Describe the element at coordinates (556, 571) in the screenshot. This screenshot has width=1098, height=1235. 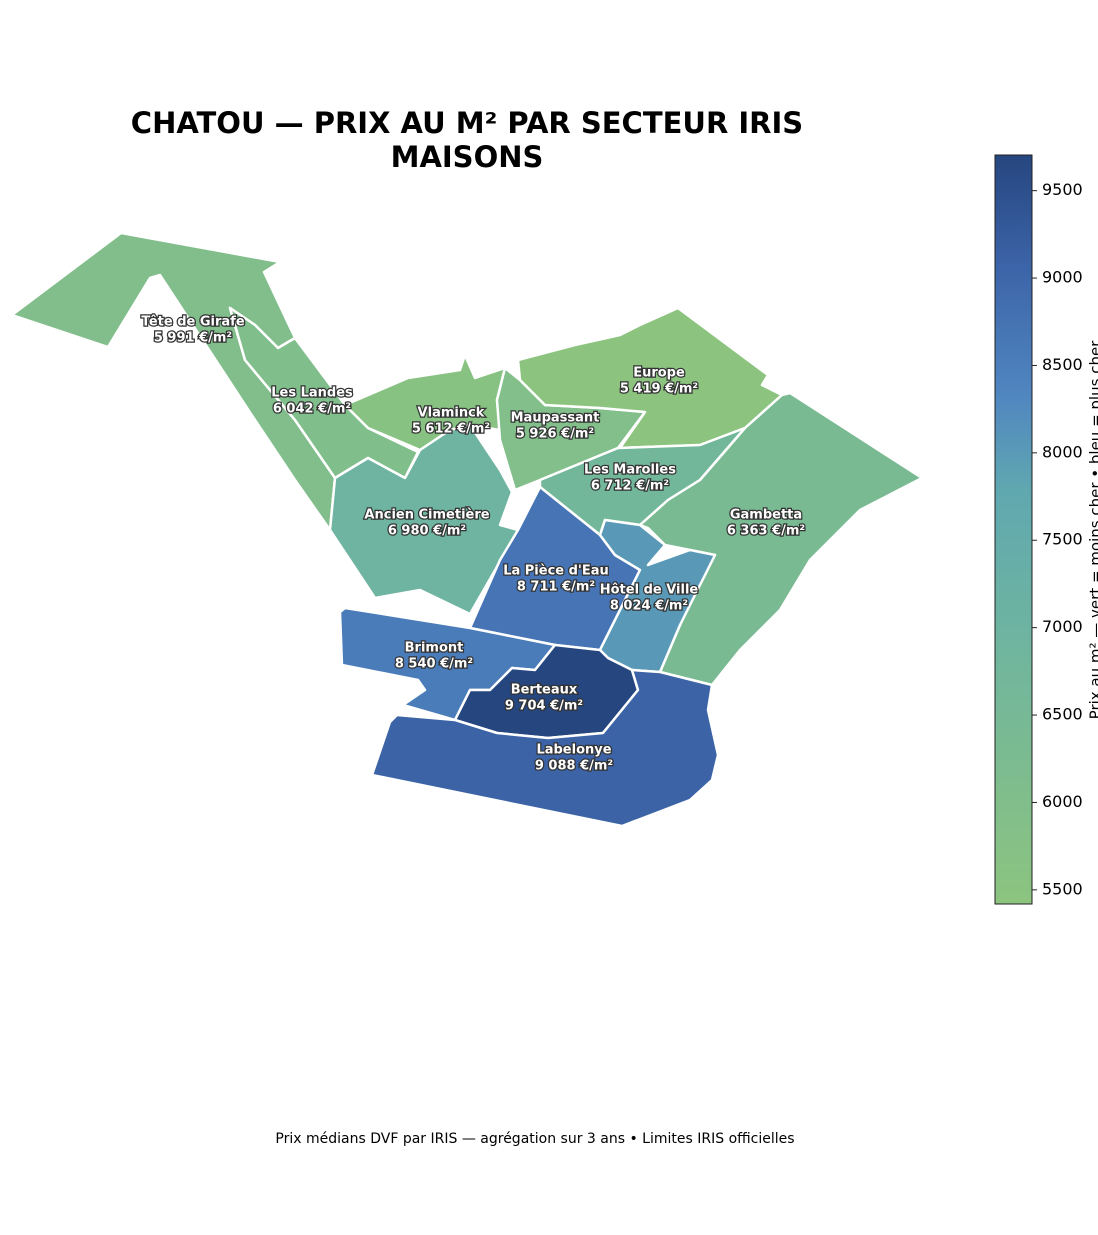
I see `region-name: La Pièce d'Eau` at that location.